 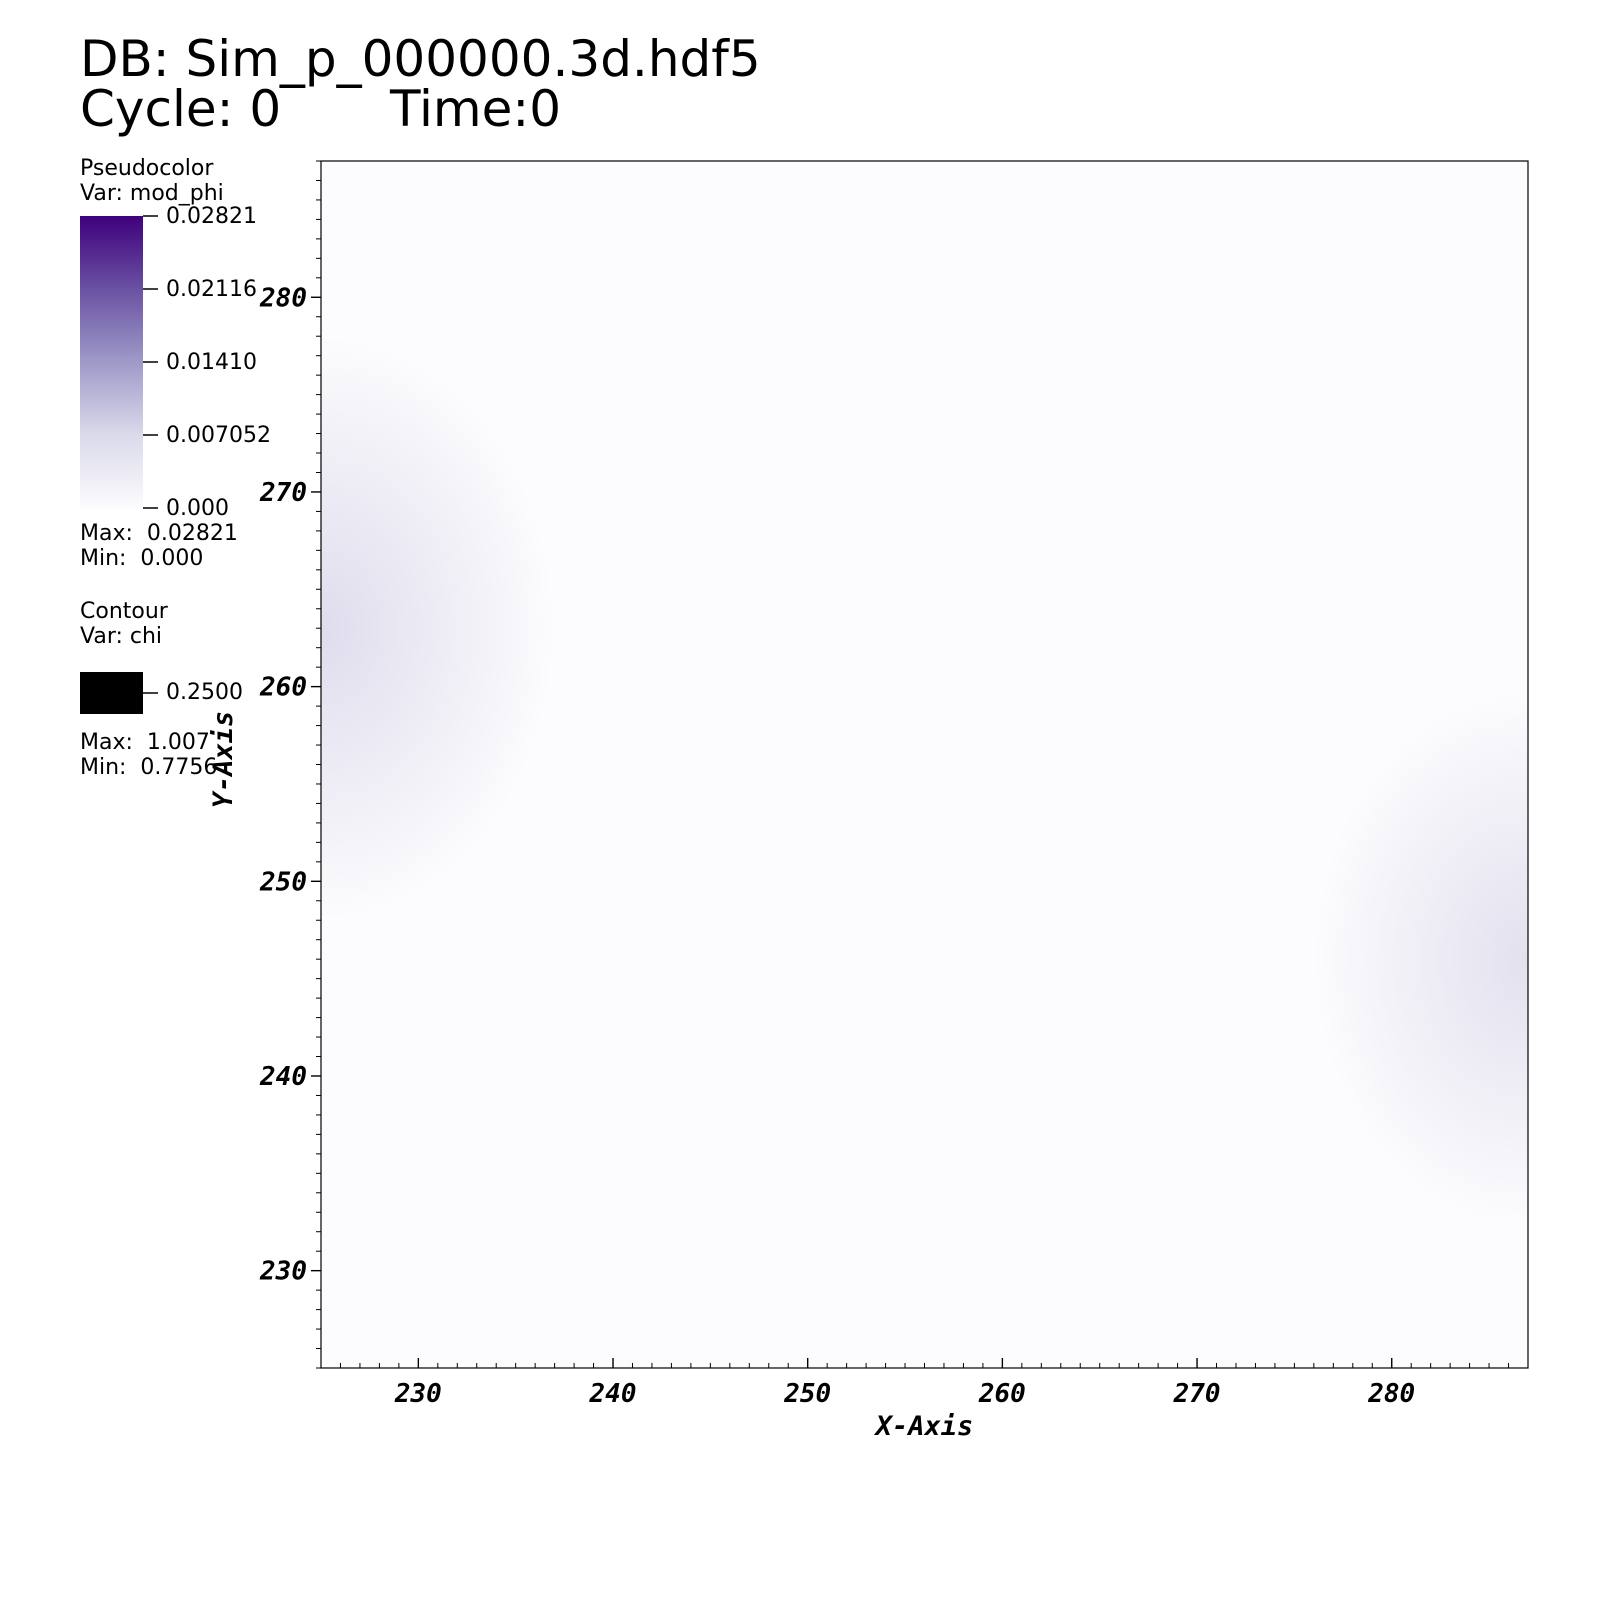 What do you see at coordinates (111, 693) in the screenshot?
I see `contour-swatch-fill` at bounding box center [111, 693].